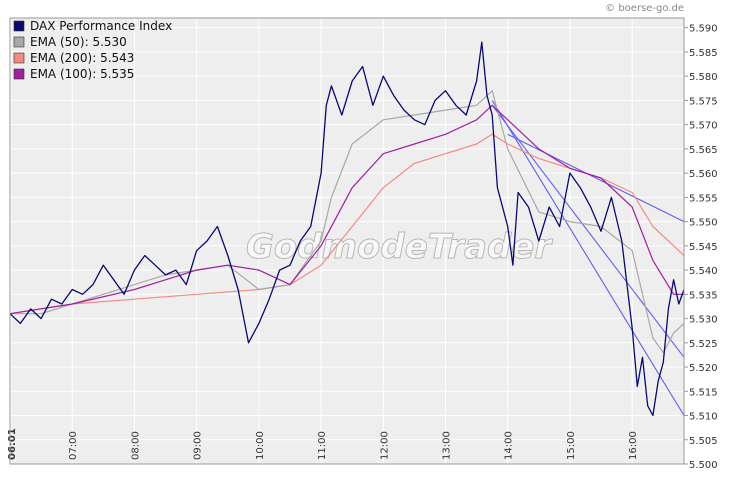 The image size is (730, 481). Describe the element at coordinates (509, 445) in the screenshot. I see `x-tick-label: 14:00` at that location.